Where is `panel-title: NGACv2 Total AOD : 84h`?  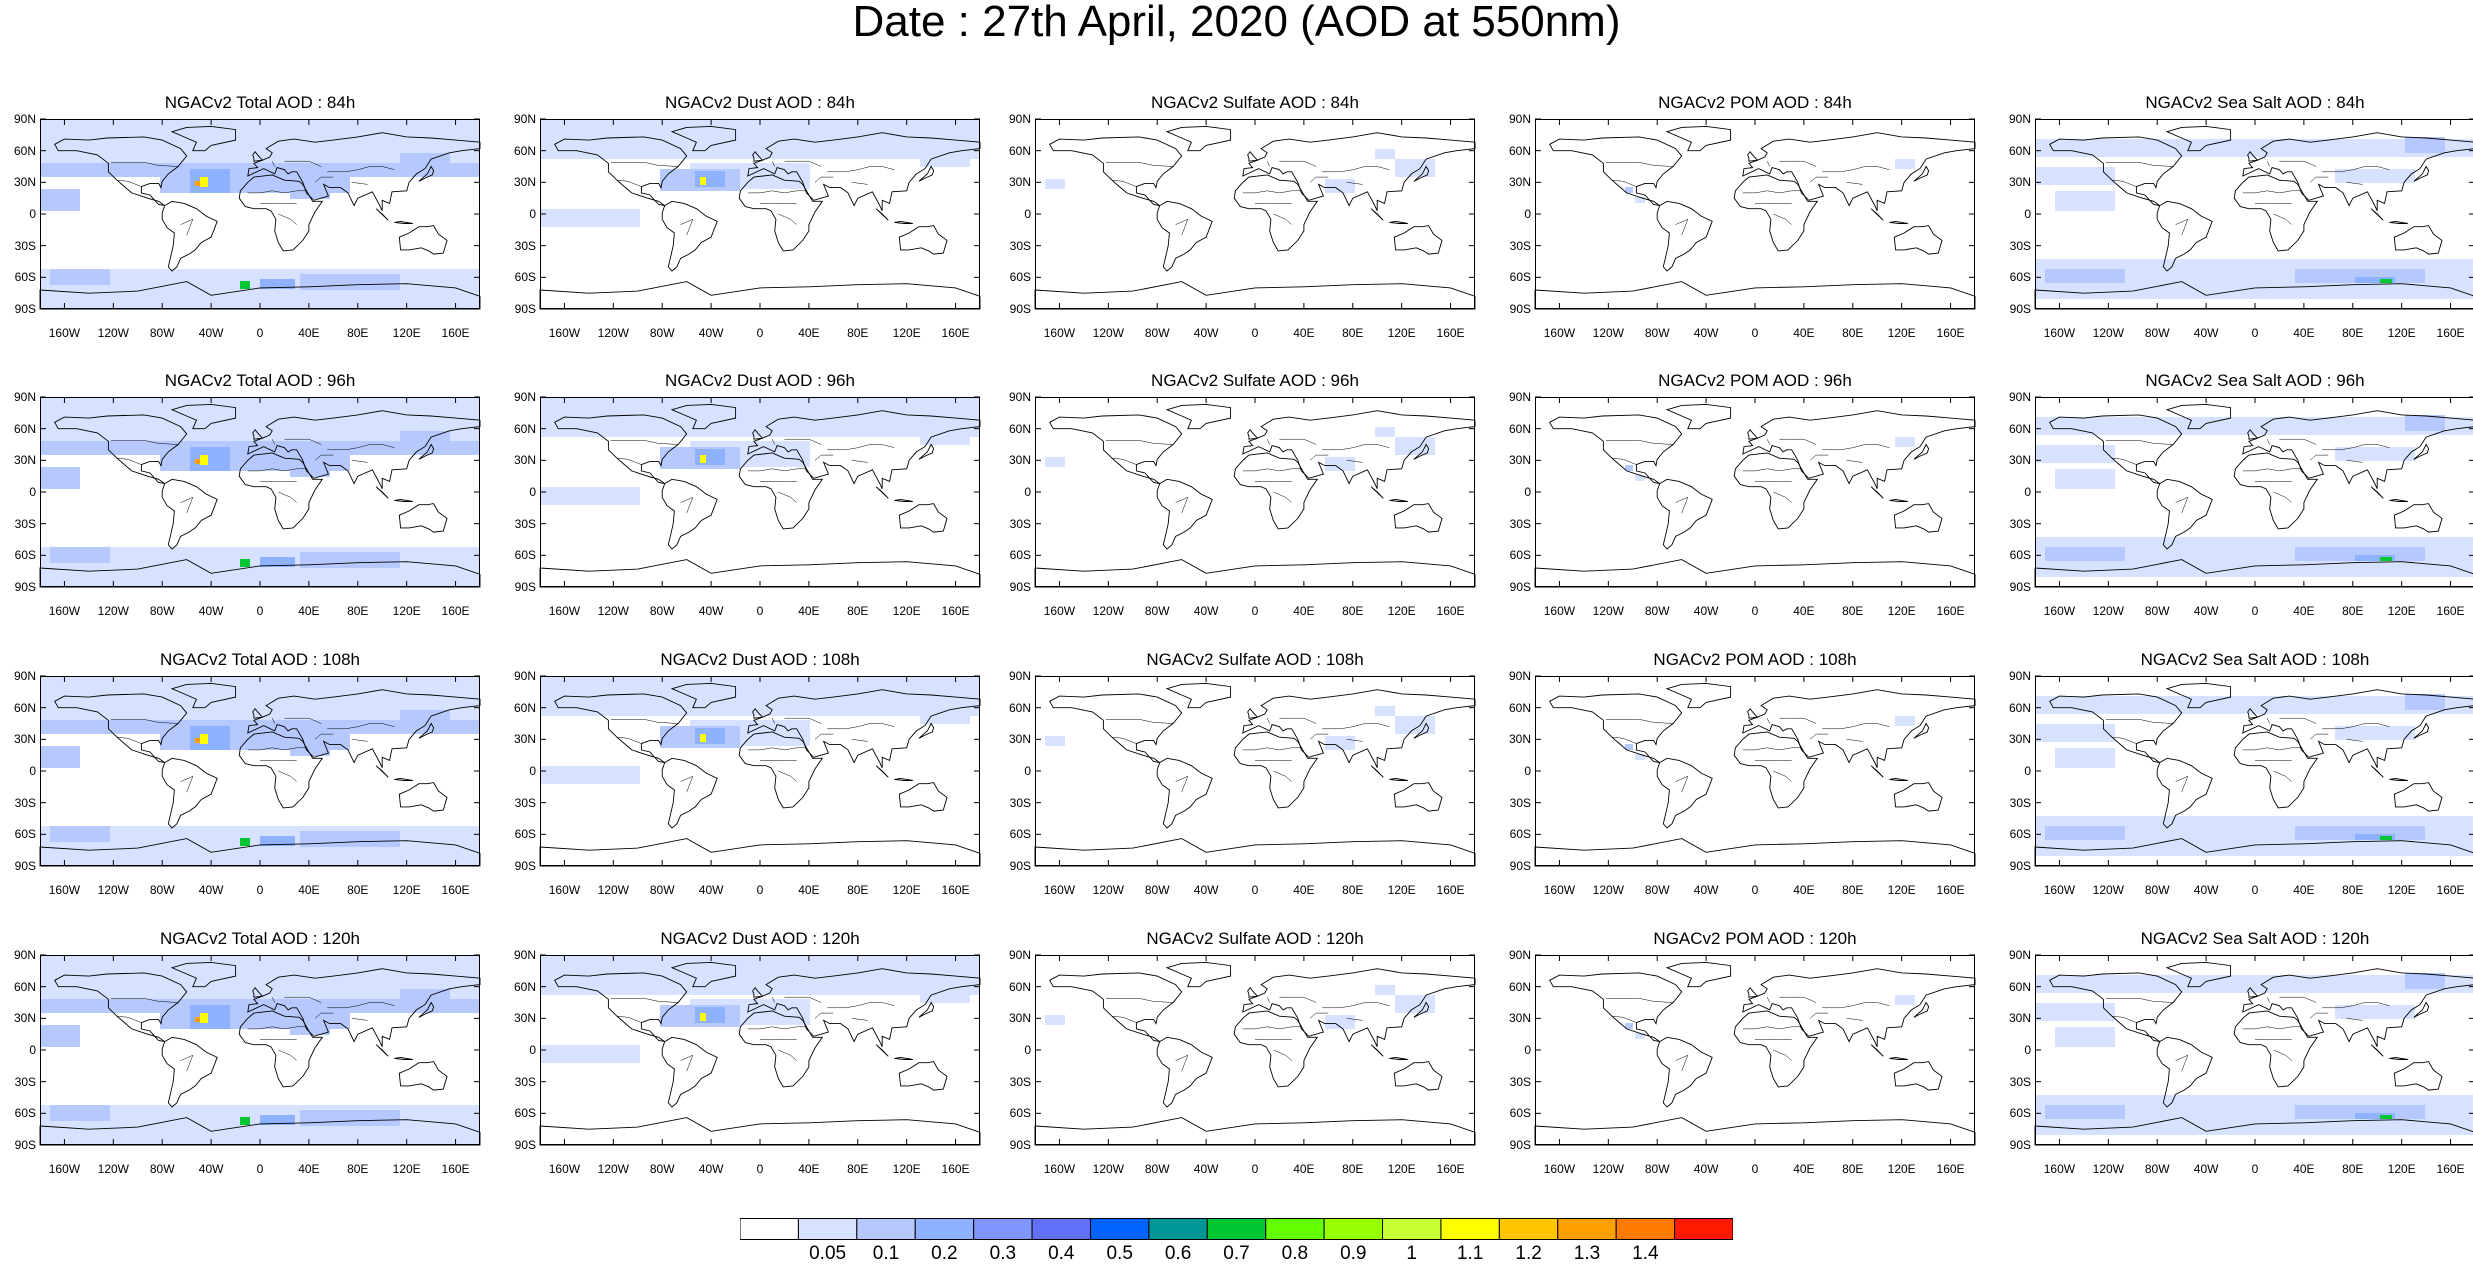
panel-title: NGACv2 Total AOD : 84h is located at coordinates (260, 103).